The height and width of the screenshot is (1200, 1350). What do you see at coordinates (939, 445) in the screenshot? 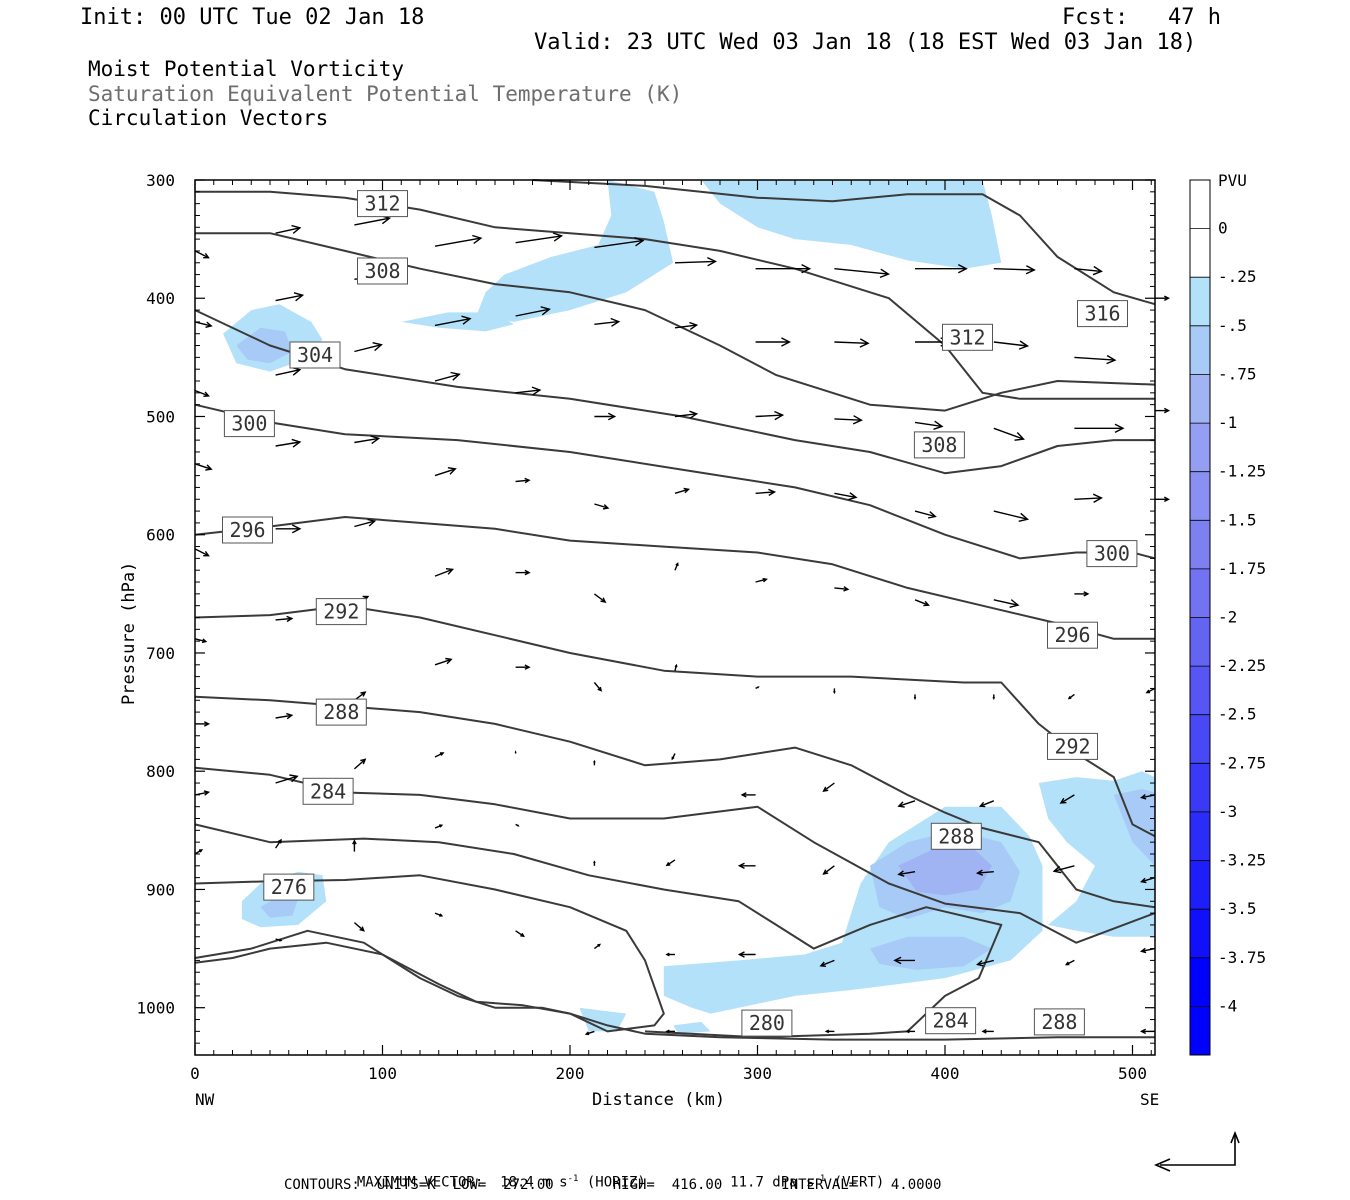
I see `svg-text: 308` at bounding box center [939, 445].